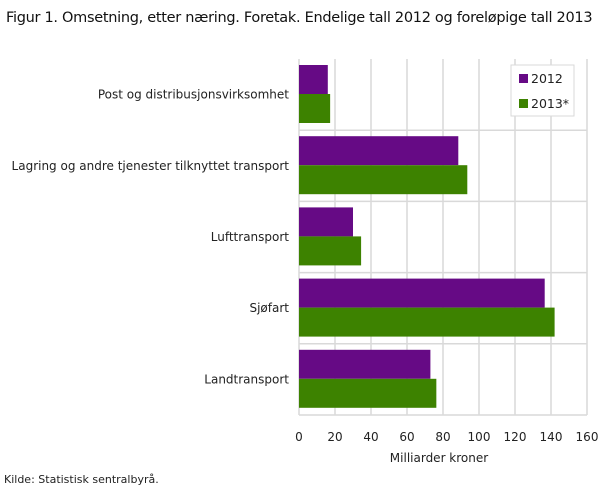 Image resolution: width=609 pixels, height=489 pixels. Describe the element at coordinates (269, 308) in the screenshot. I see `y-category-label: Sjøfart` at that location.